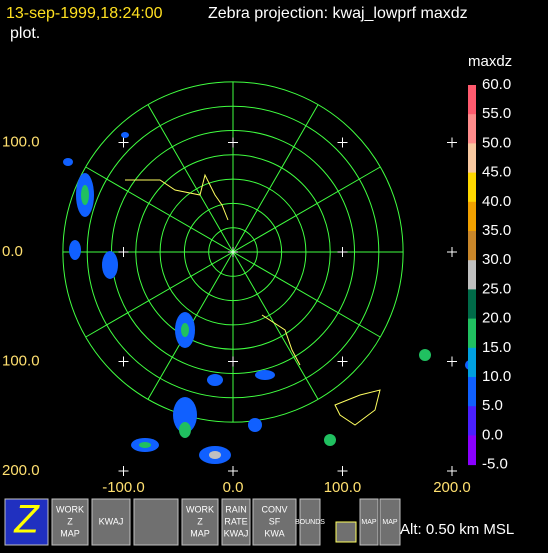 The image size is (548, 553). Describe the element at coordinates (123, 487) in the screenshot. I see `x-axis-label: -100.0` at that location.